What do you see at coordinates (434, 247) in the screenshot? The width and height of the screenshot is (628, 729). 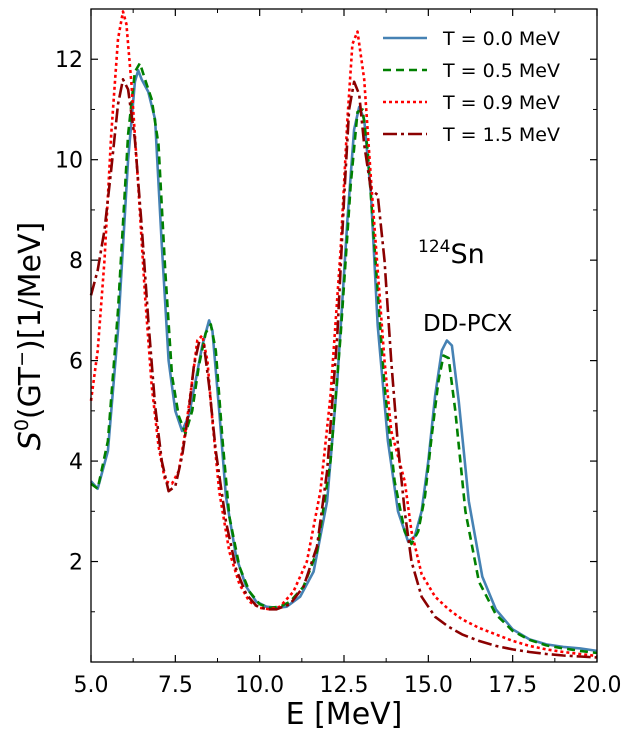 I see `nucleus-mass: 124` at bounding box center [434, 247].